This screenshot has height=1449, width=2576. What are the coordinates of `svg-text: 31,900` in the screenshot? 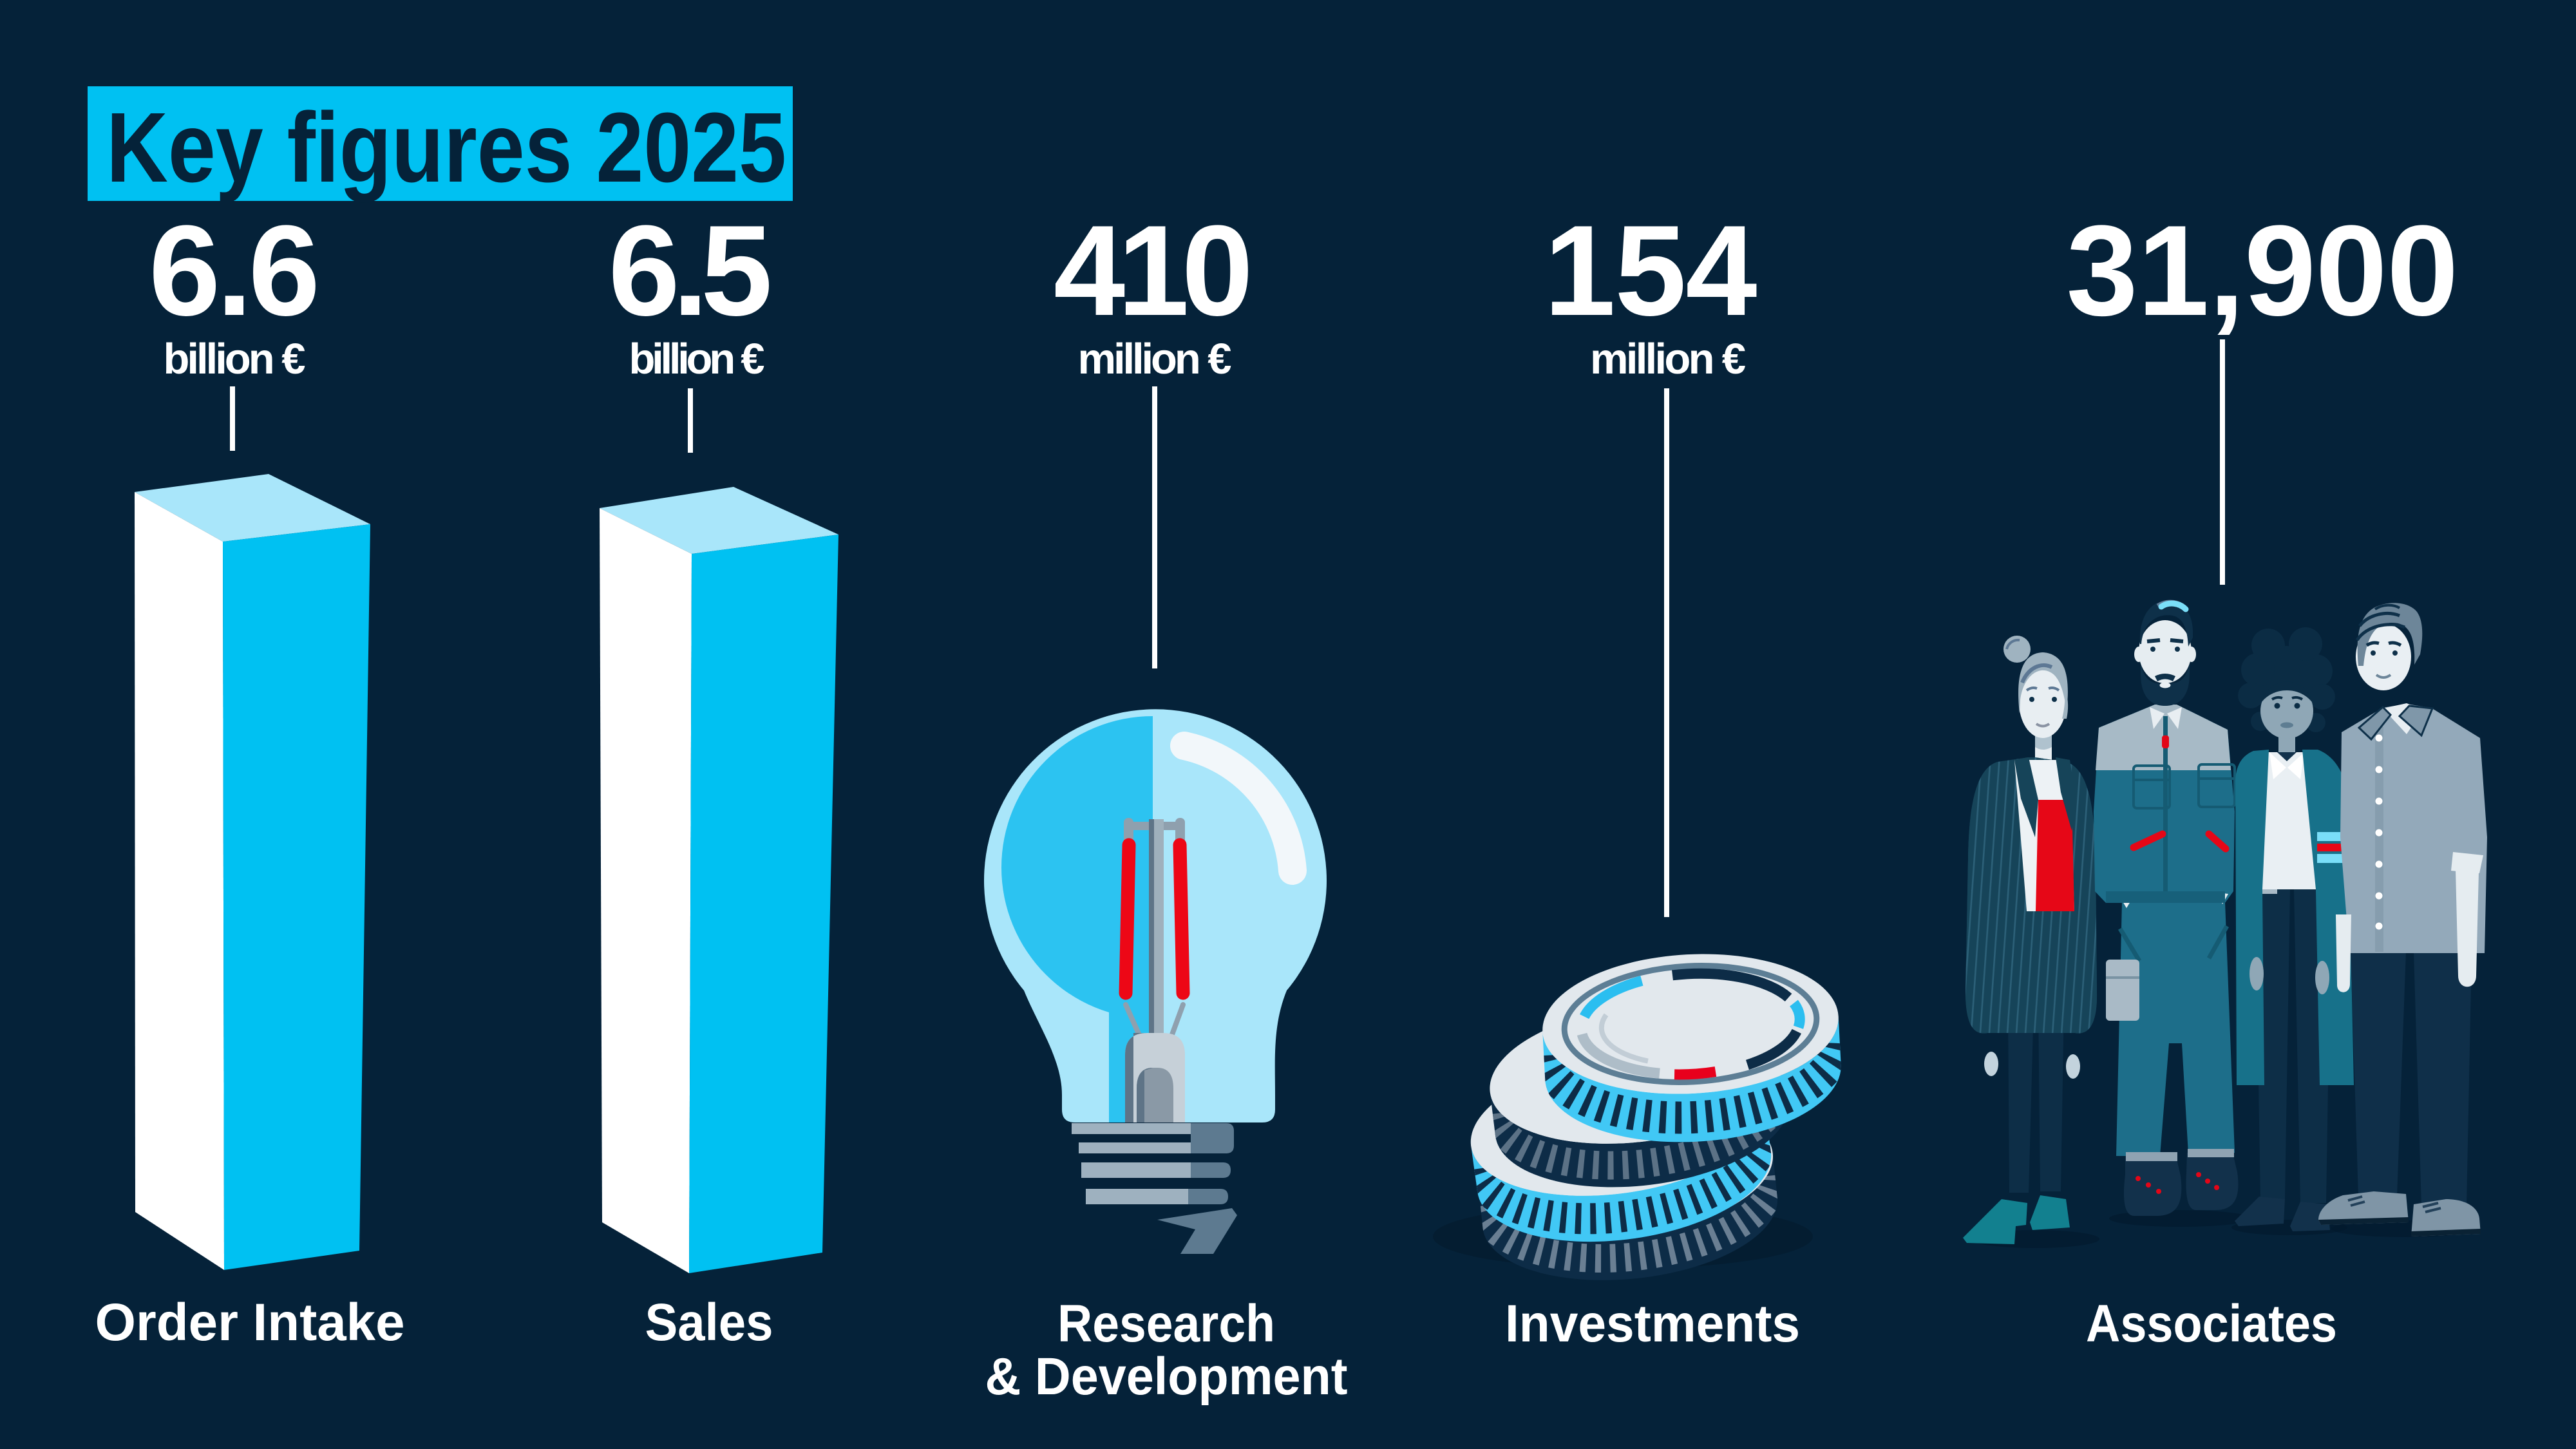 It's located at (2263, 271).